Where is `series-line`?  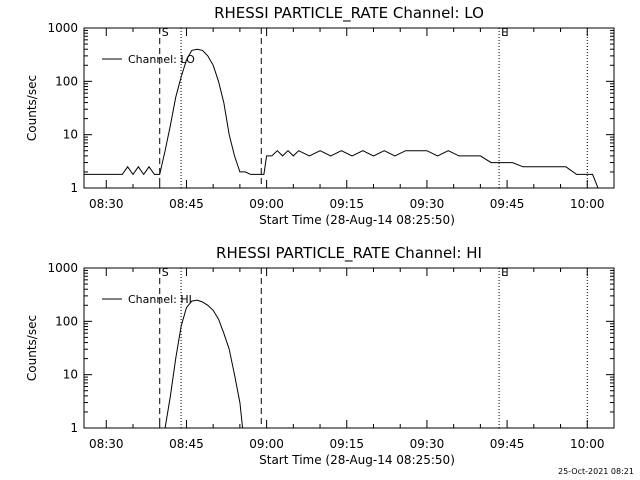
series-line is located at coordinates (204, 364).